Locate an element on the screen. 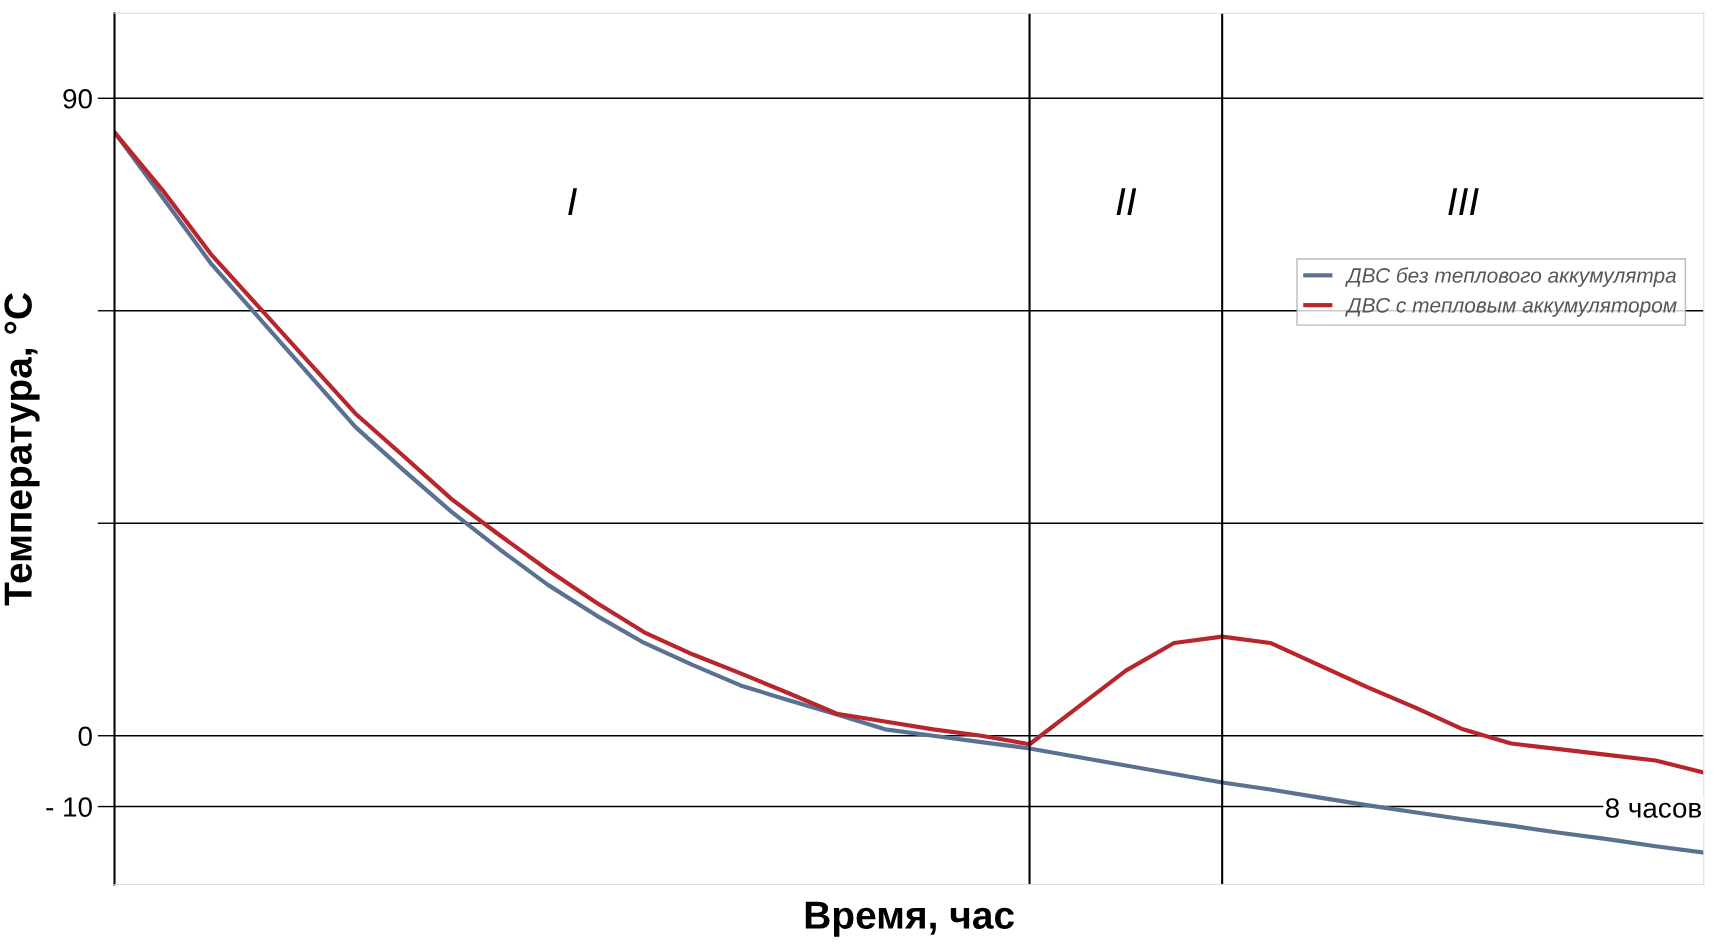 The width and height of the screenshot is (1735, 949). annotation: III is located at coordinates (1463, 201).